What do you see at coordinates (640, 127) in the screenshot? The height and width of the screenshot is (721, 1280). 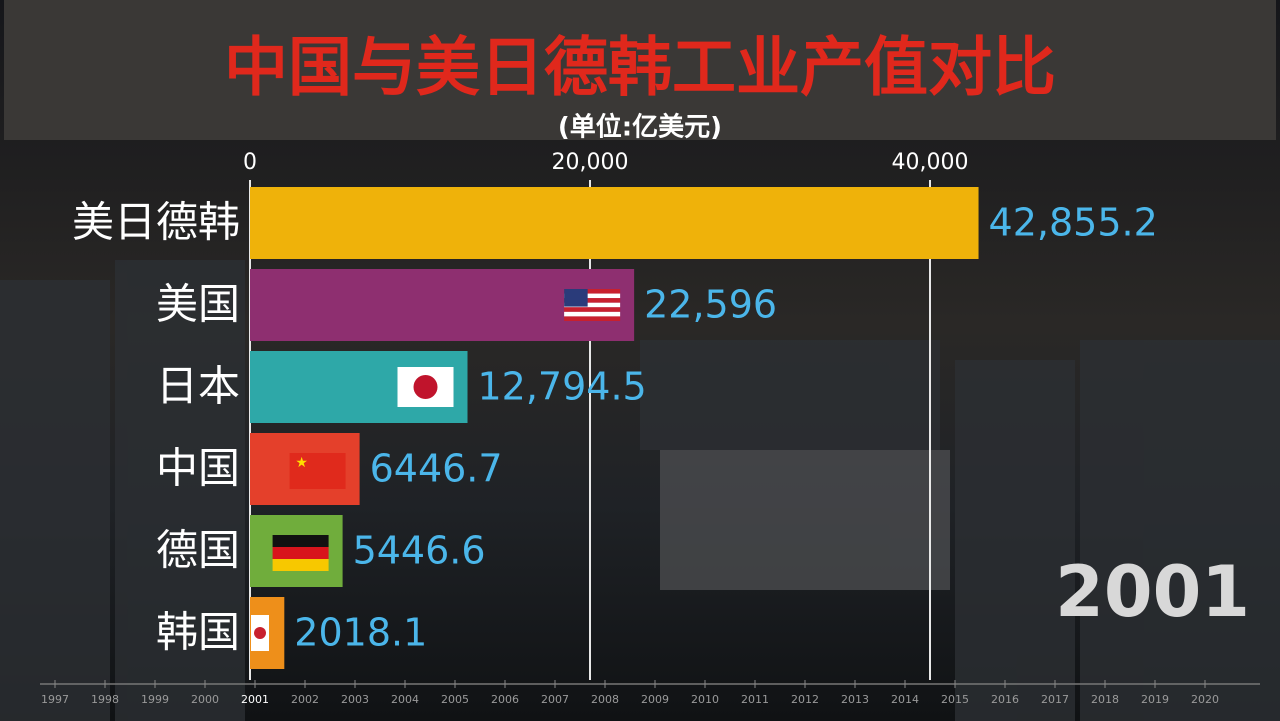 I see `chart-subtitle: (单位:亿美元)` at bounding box center [640, 127].